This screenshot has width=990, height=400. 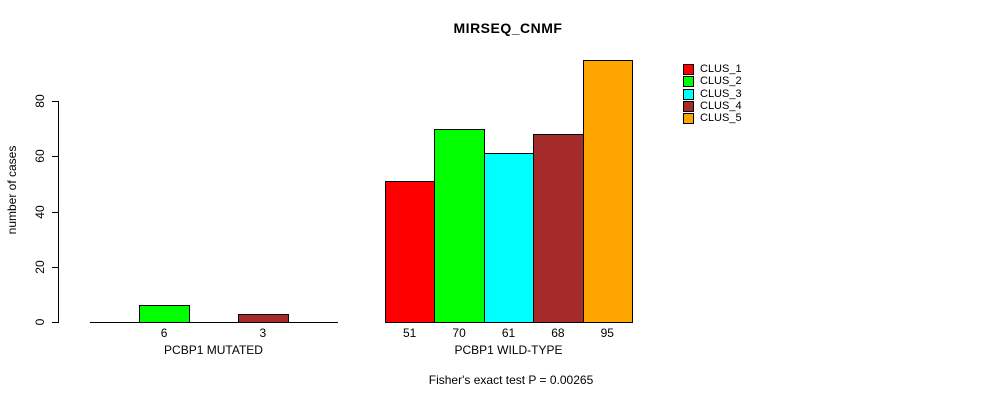 What do you see at coordinates (607, 333) in the screenshot?
I see `bar-value-label: 95` at bounding box center [607, 333].